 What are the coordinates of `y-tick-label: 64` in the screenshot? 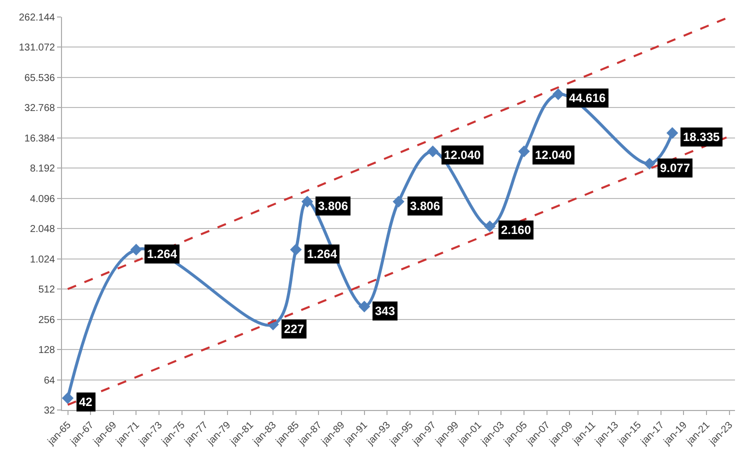 It's located at (50, 380).